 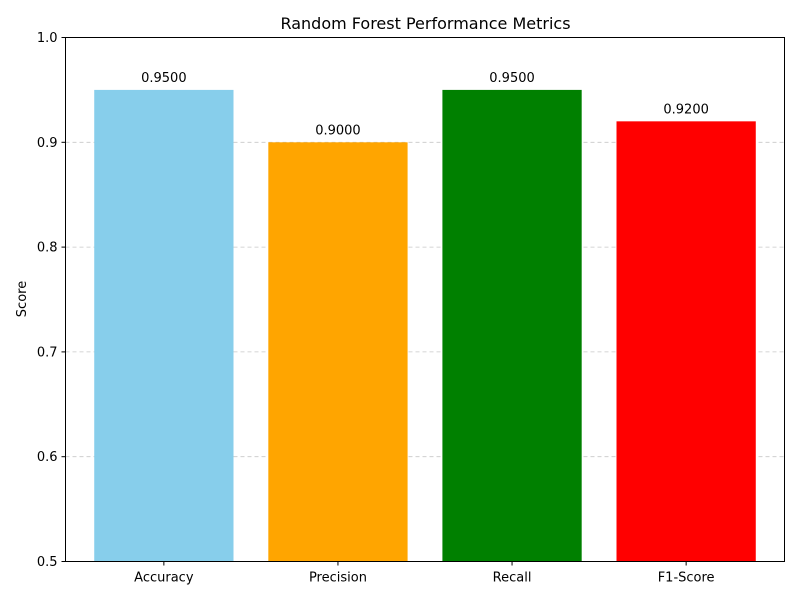 I want to click on y-tick-label: 0.6, so click(x=47, y=457).